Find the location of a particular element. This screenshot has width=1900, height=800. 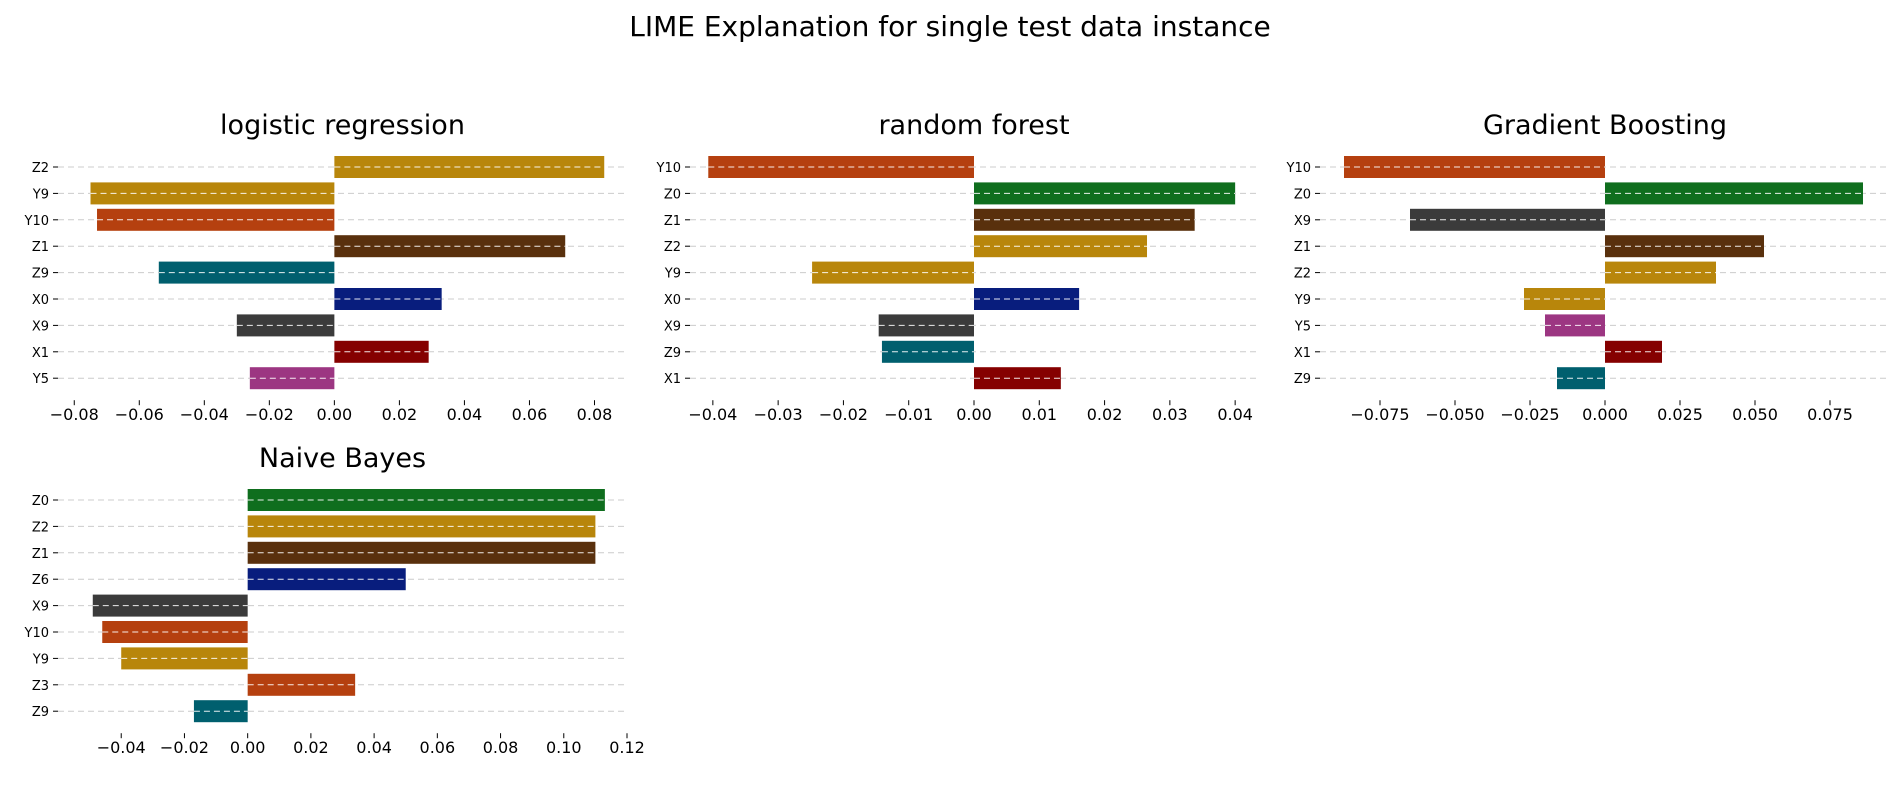

x-tick-label: −0.06 is located at coordinates (139, 414).